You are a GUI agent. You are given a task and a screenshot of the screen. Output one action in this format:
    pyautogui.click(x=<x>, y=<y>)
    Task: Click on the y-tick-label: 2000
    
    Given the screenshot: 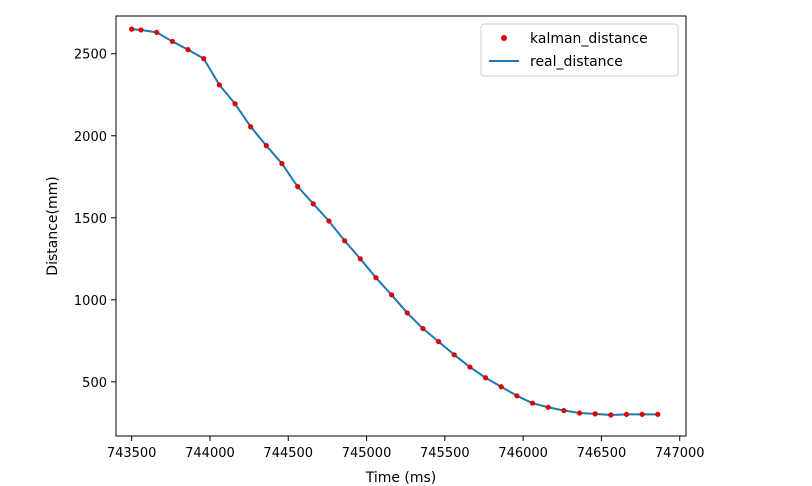 What is the action you would take?
    pyautogui.click(x=90, y=137)
    